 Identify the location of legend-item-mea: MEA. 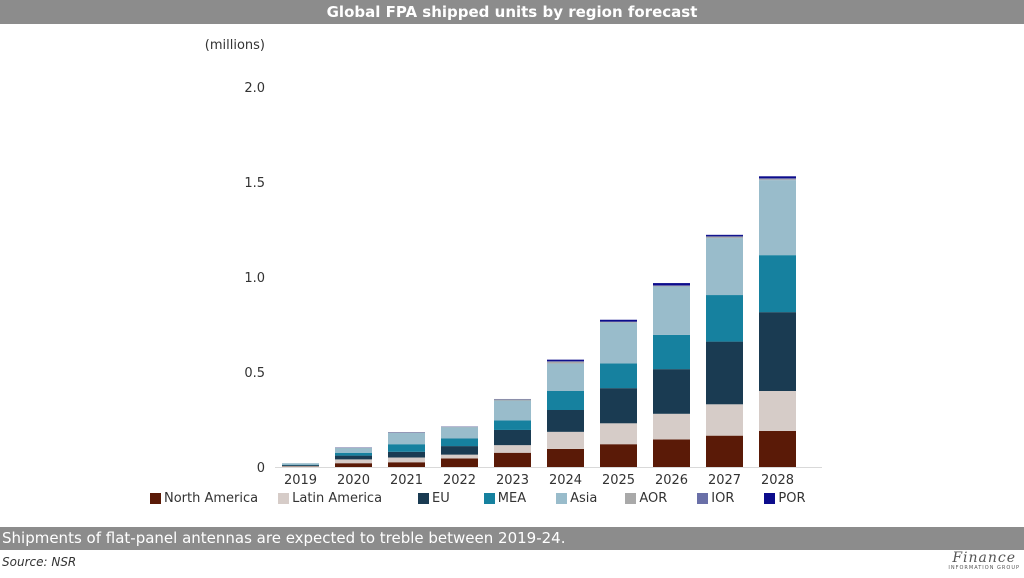
(504, 498).